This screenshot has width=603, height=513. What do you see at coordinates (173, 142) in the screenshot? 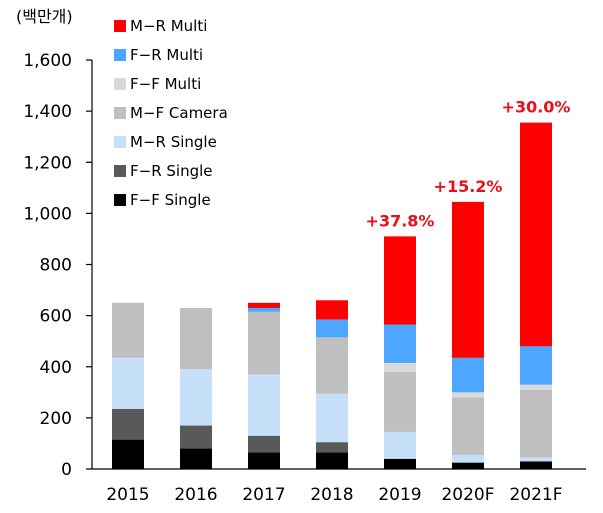
I see `legend-label: M−R Single` at bounding box center [173, 142].